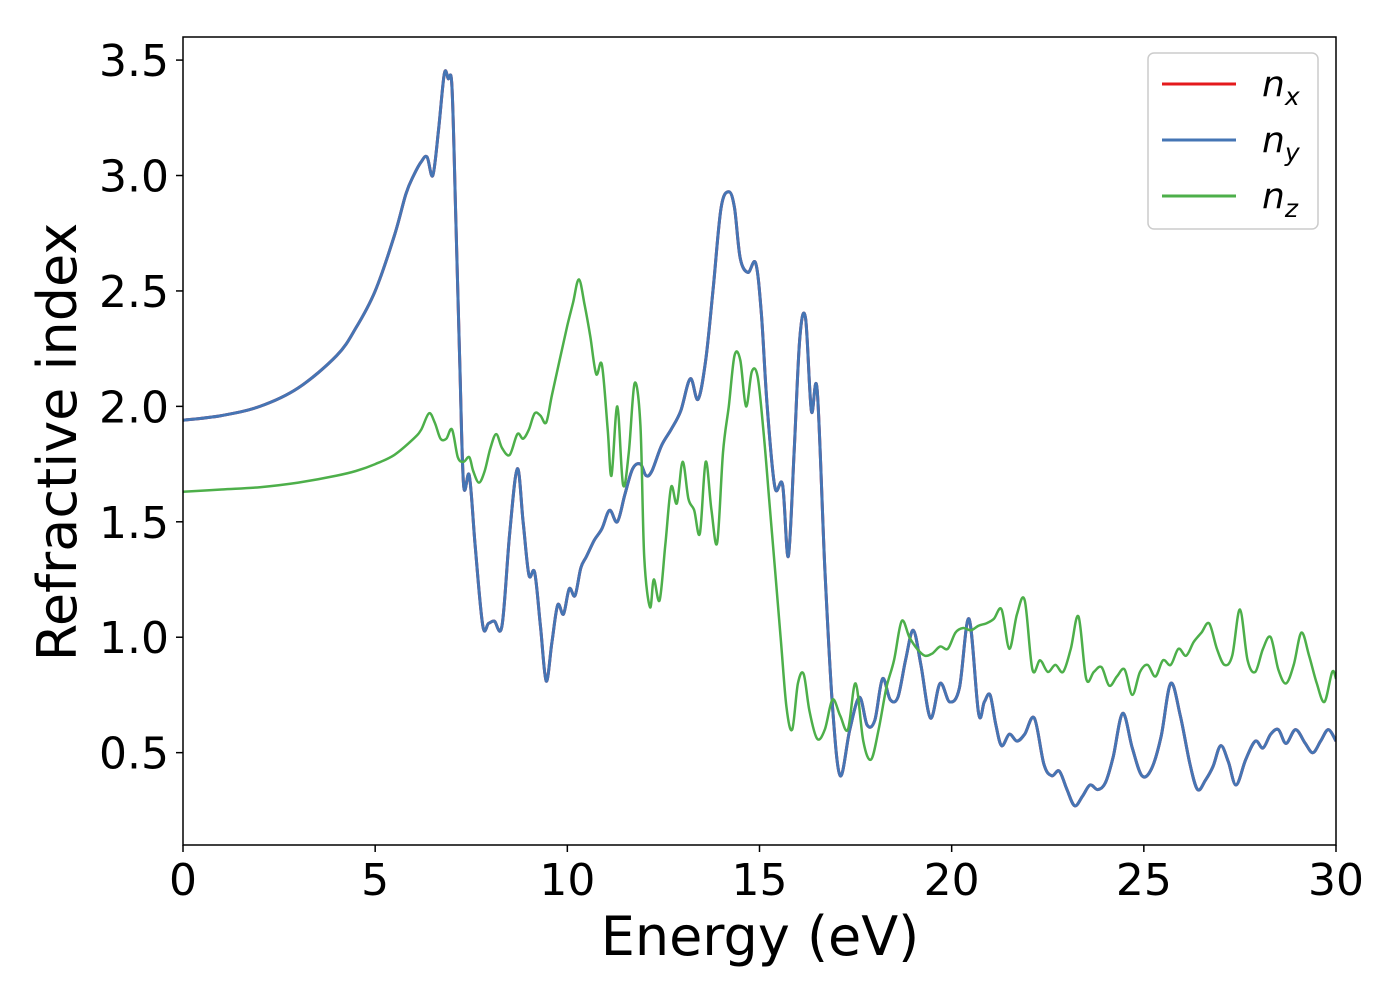  I want to click on y-tick-label: 3.0, so click(134, 177).